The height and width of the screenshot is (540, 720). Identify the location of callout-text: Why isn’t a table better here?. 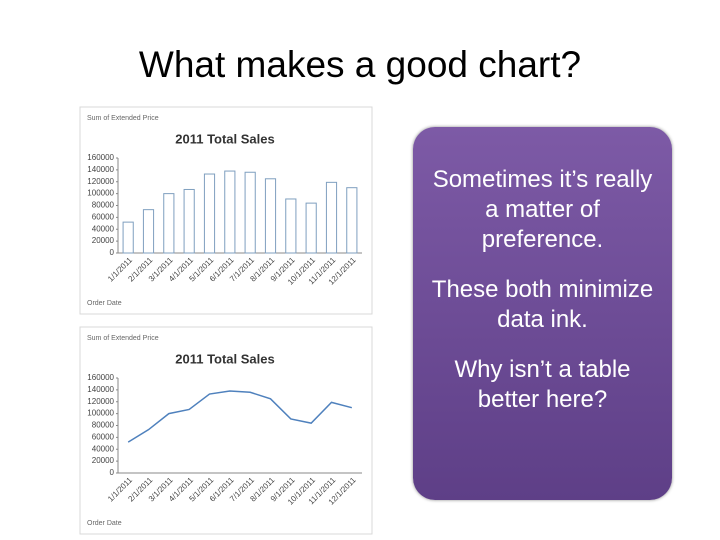
(542, 384).